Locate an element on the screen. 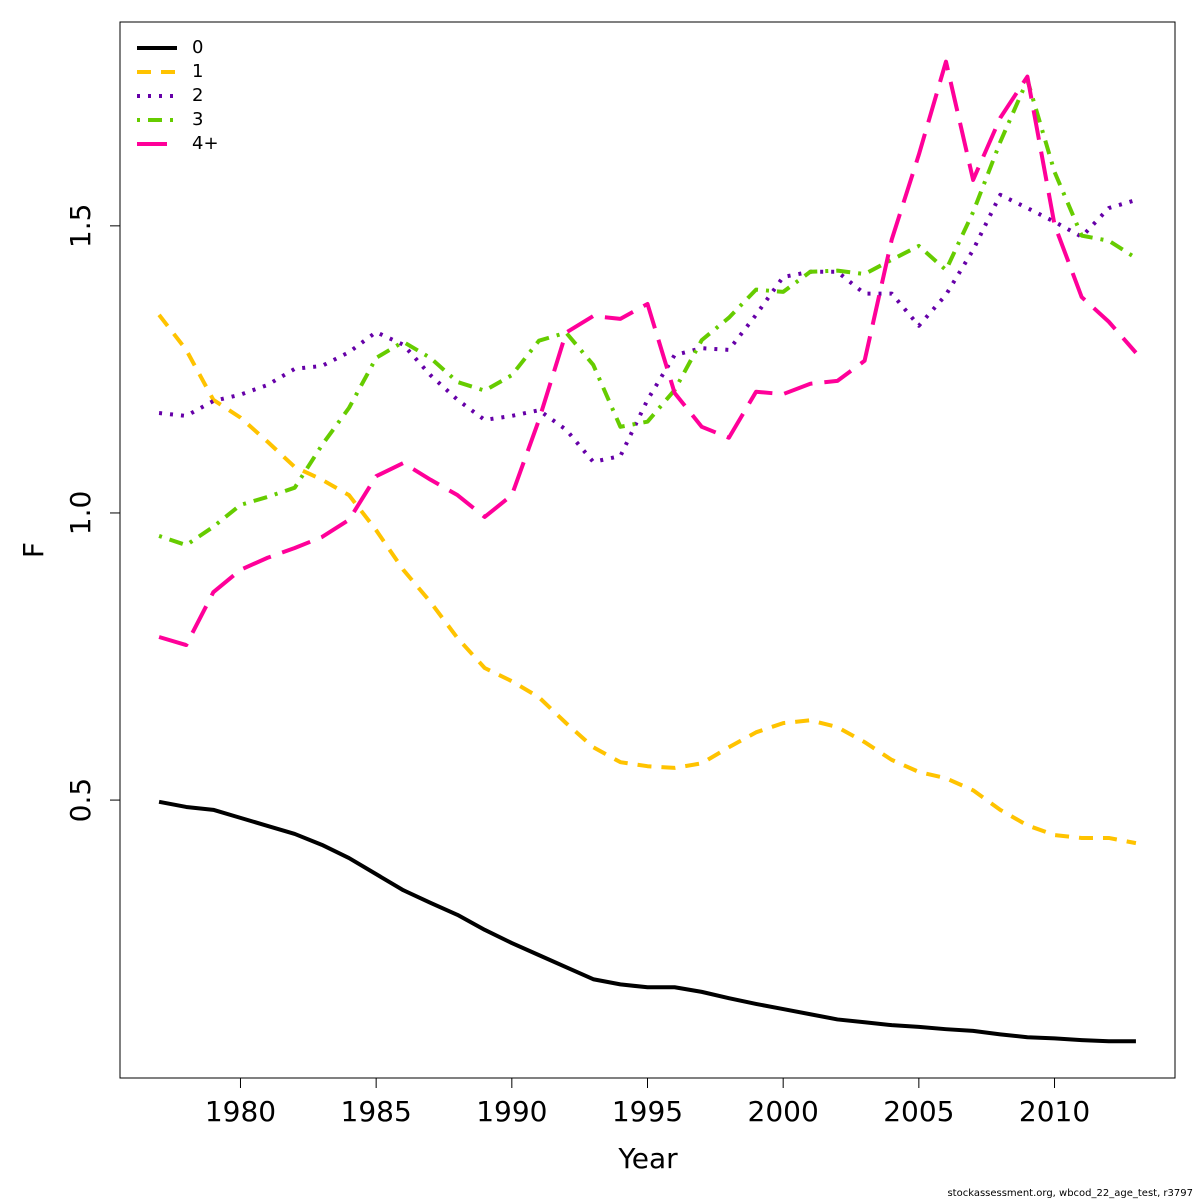 This screenshot has width=1200, height=1200. x-tick-label: 2010 is located at coordinates (1054, 1111).